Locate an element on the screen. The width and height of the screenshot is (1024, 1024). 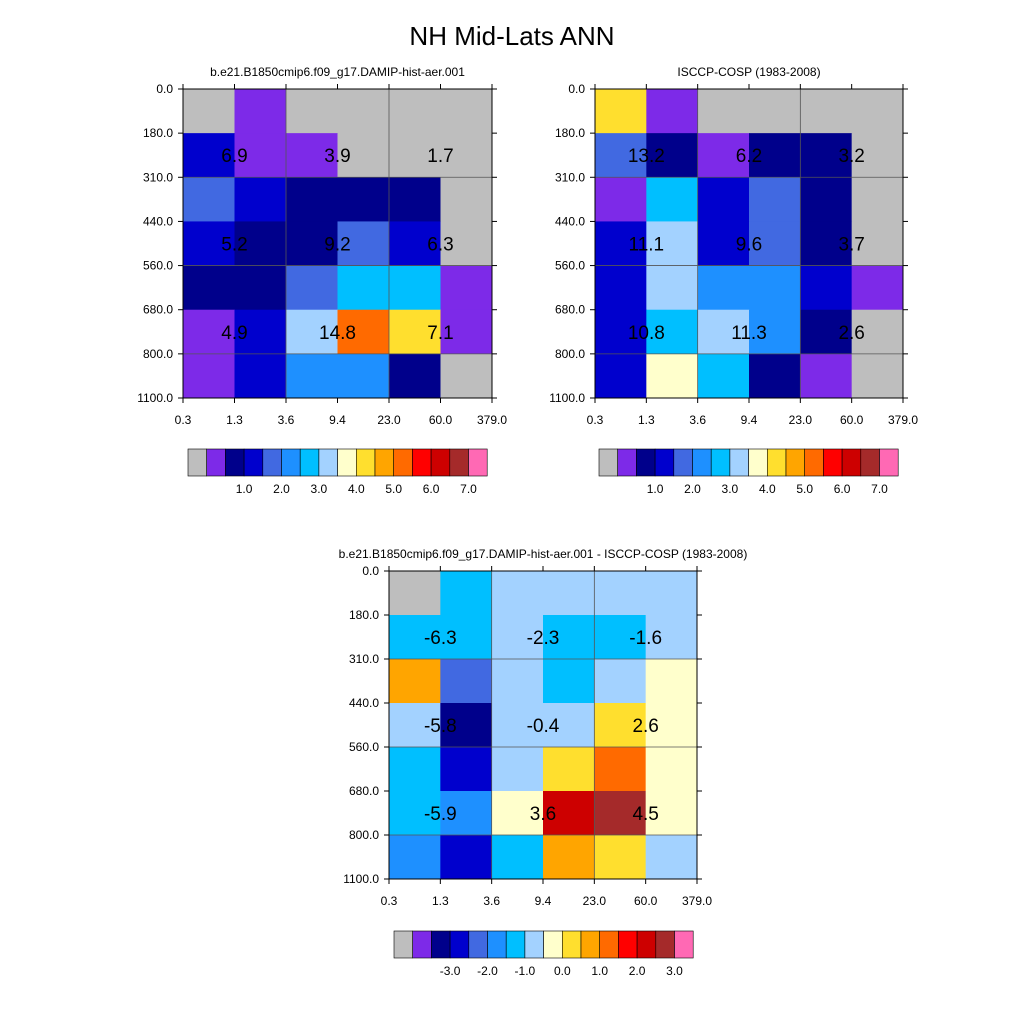
cell-value-label: 9.2 is located at coordinates (337, 245).